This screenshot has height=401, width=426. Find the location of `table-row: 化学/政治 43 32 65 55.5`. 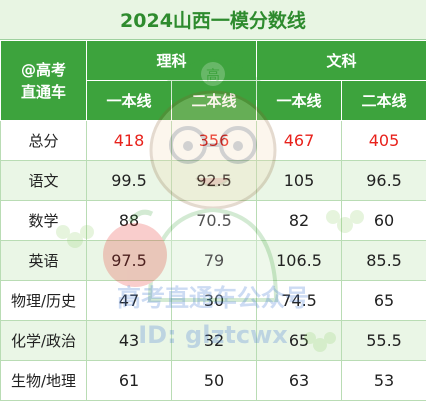

table-row: 化学/政治 43 32 65 55.5 is located at coordinates (213, 340).